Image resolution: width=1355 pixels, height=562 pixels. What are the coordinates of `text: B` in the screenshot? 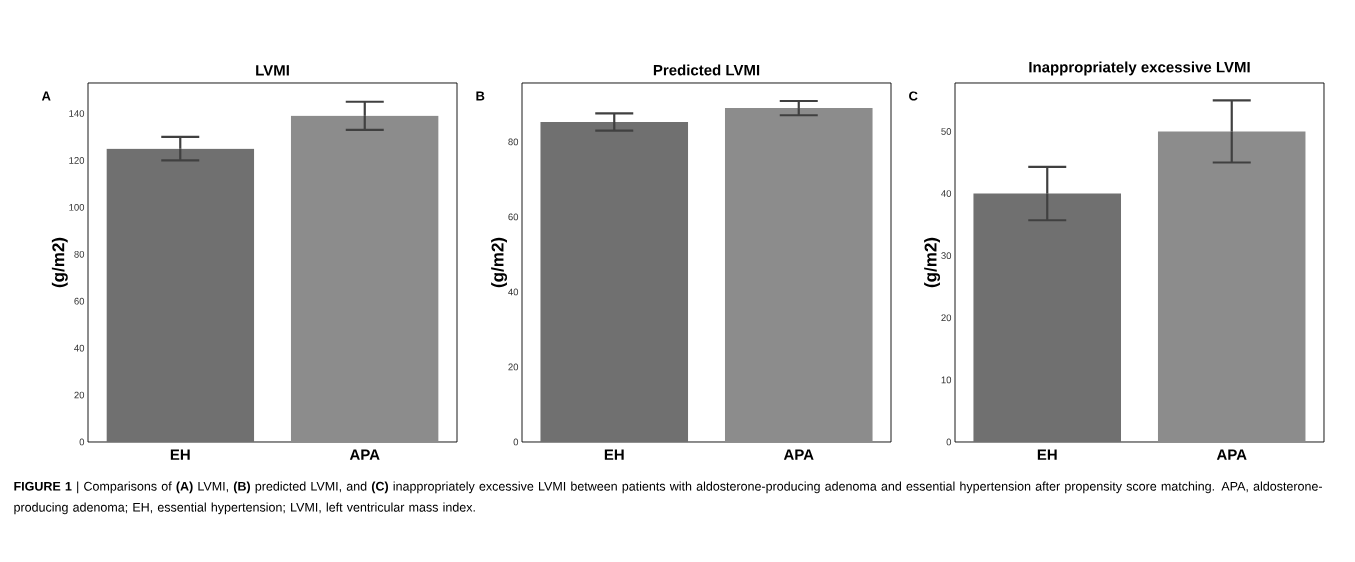 It's located at (480, 96).